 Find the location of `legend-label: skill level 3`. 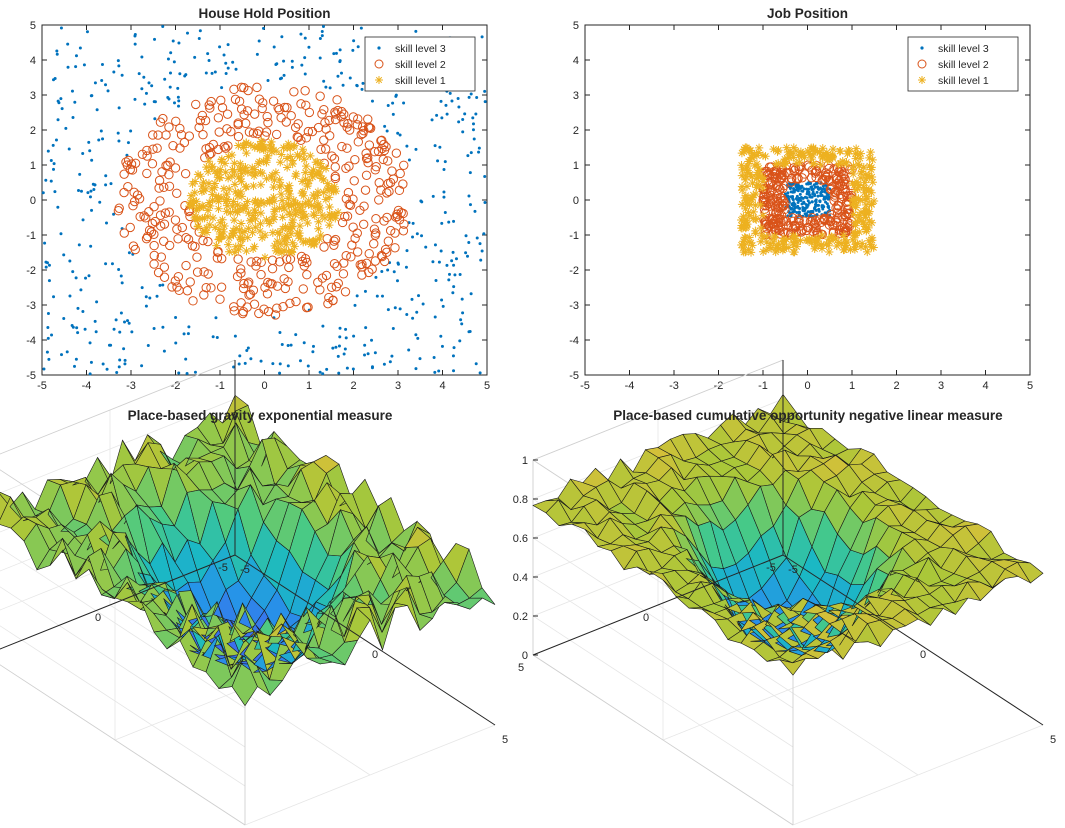

legend-label: skill level 3 is located at coordinates (420, 49).